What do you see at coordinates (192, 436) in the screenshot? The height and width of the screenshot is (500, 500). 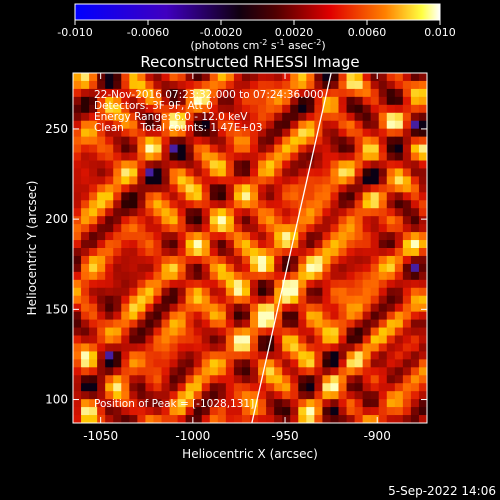 I see `x-tick-label: -1000` at bounding box center [192, 436].